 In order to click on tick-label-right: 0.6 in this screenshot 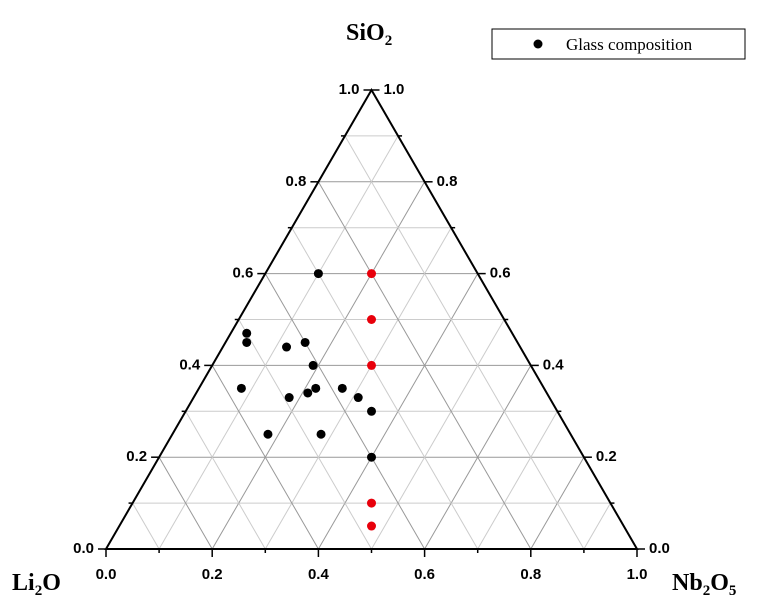, I will do `click(500, 273)`.